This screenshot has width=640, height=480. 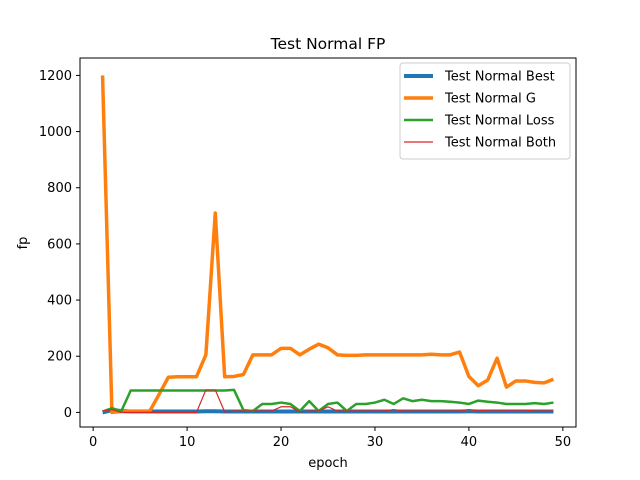 I want to click on legend-box, so click(x=485, y=111).